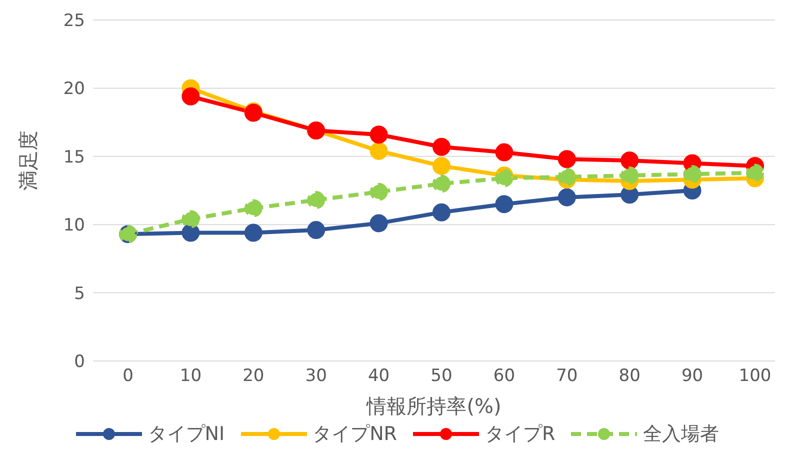  What do you see at coordinates (567, 376) in the screenshot?
I see `x-tick-label: 70` at bounding box center [567, 376].